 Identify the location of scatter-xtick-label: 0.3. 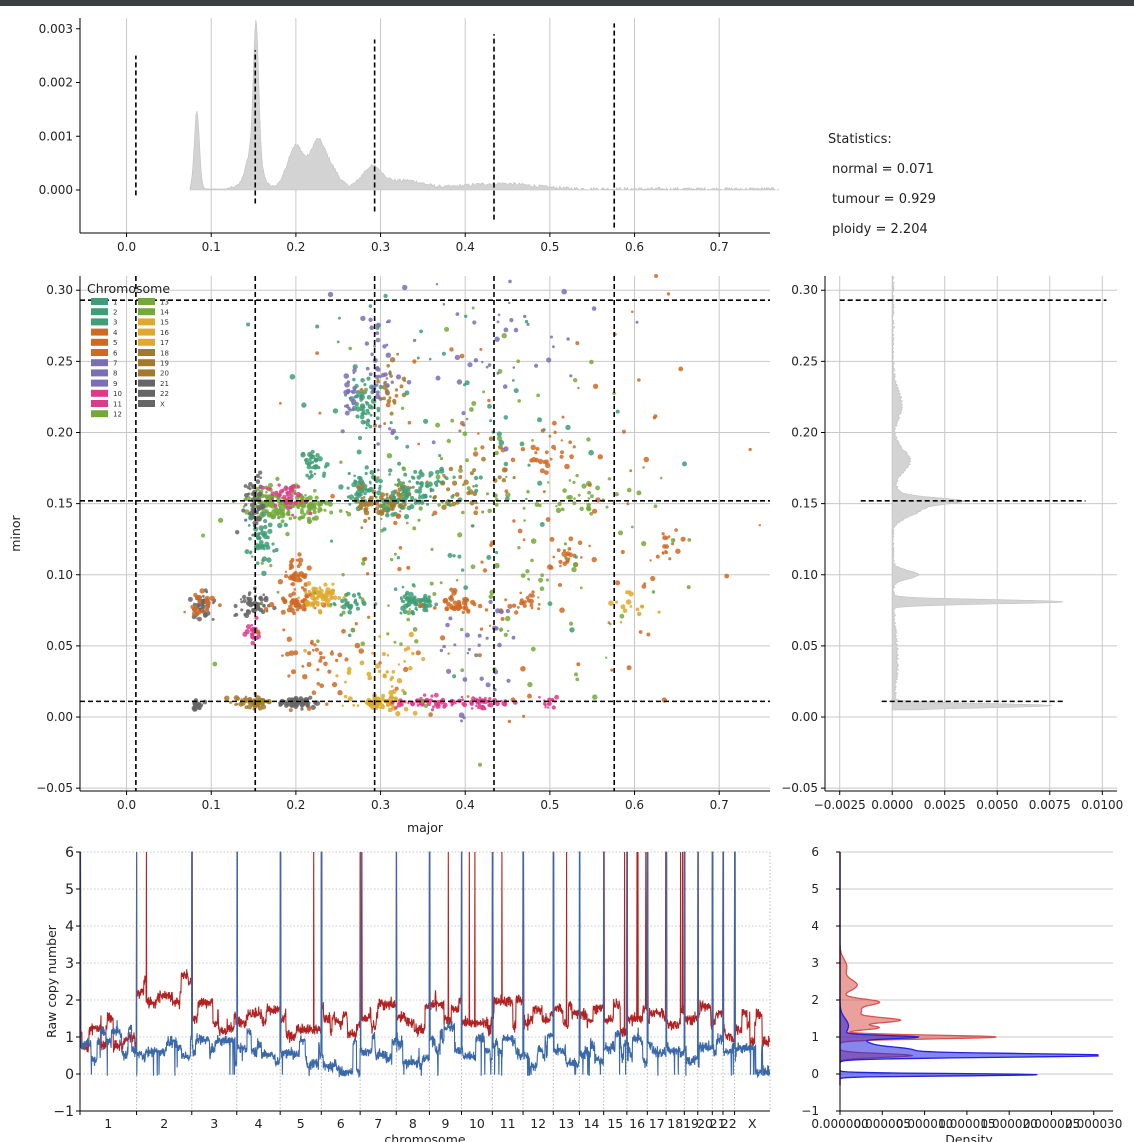
(380, 805).